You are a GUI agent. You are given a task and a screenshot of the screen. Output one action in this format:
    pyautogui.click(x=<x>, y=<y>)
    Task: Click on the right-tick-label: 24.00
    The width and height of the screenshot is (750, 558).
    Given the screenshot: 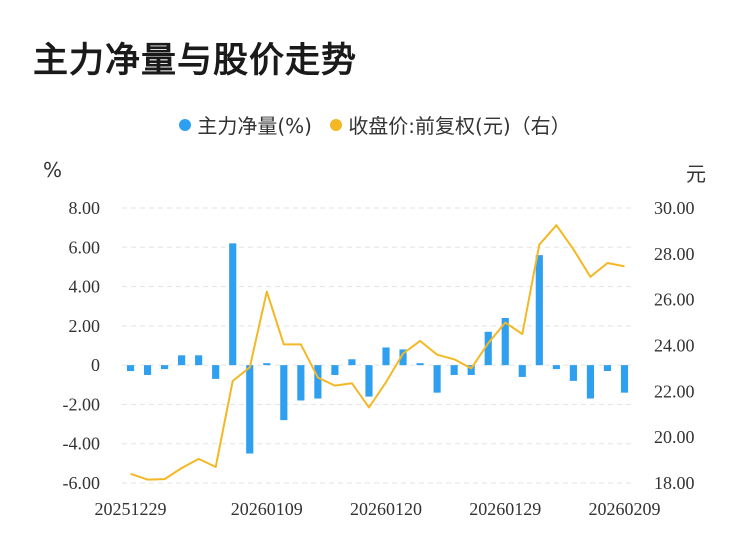 What is the action you would take?
    pyautogui.click(x=674, y=346)
    